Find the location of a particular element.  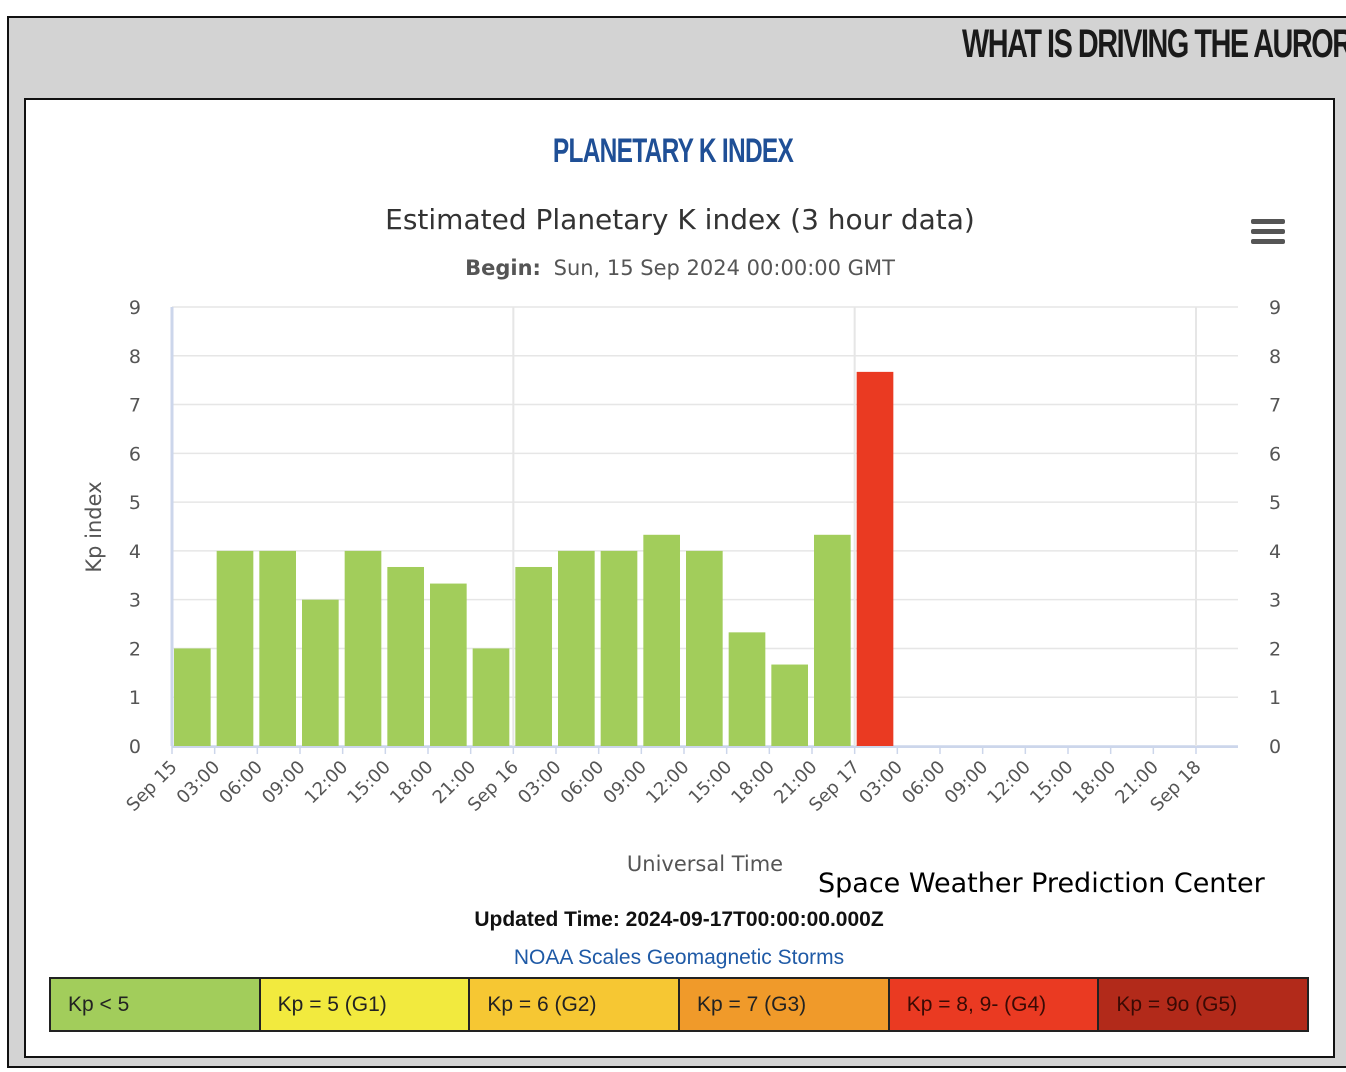

legend-cell: Kp = 7 (G3) is located at coordinates (785, 1004).